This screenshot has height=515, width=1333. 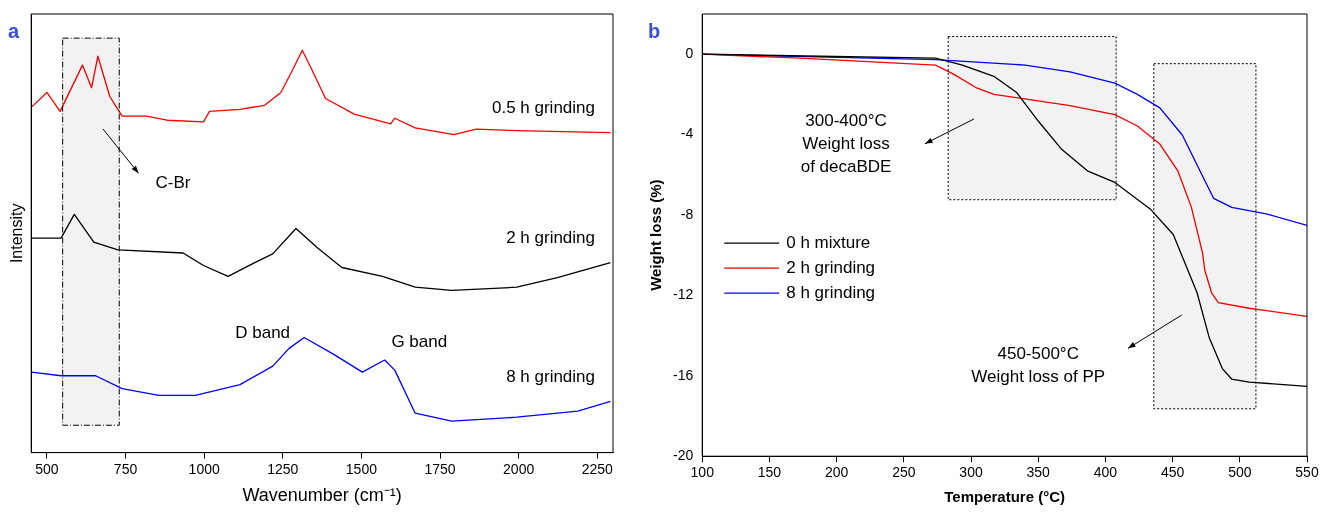 What do you see at coordinates (361, 468) in the screenshot?
I see `x-tick-label: 1500` at bounding box center [361, 468].